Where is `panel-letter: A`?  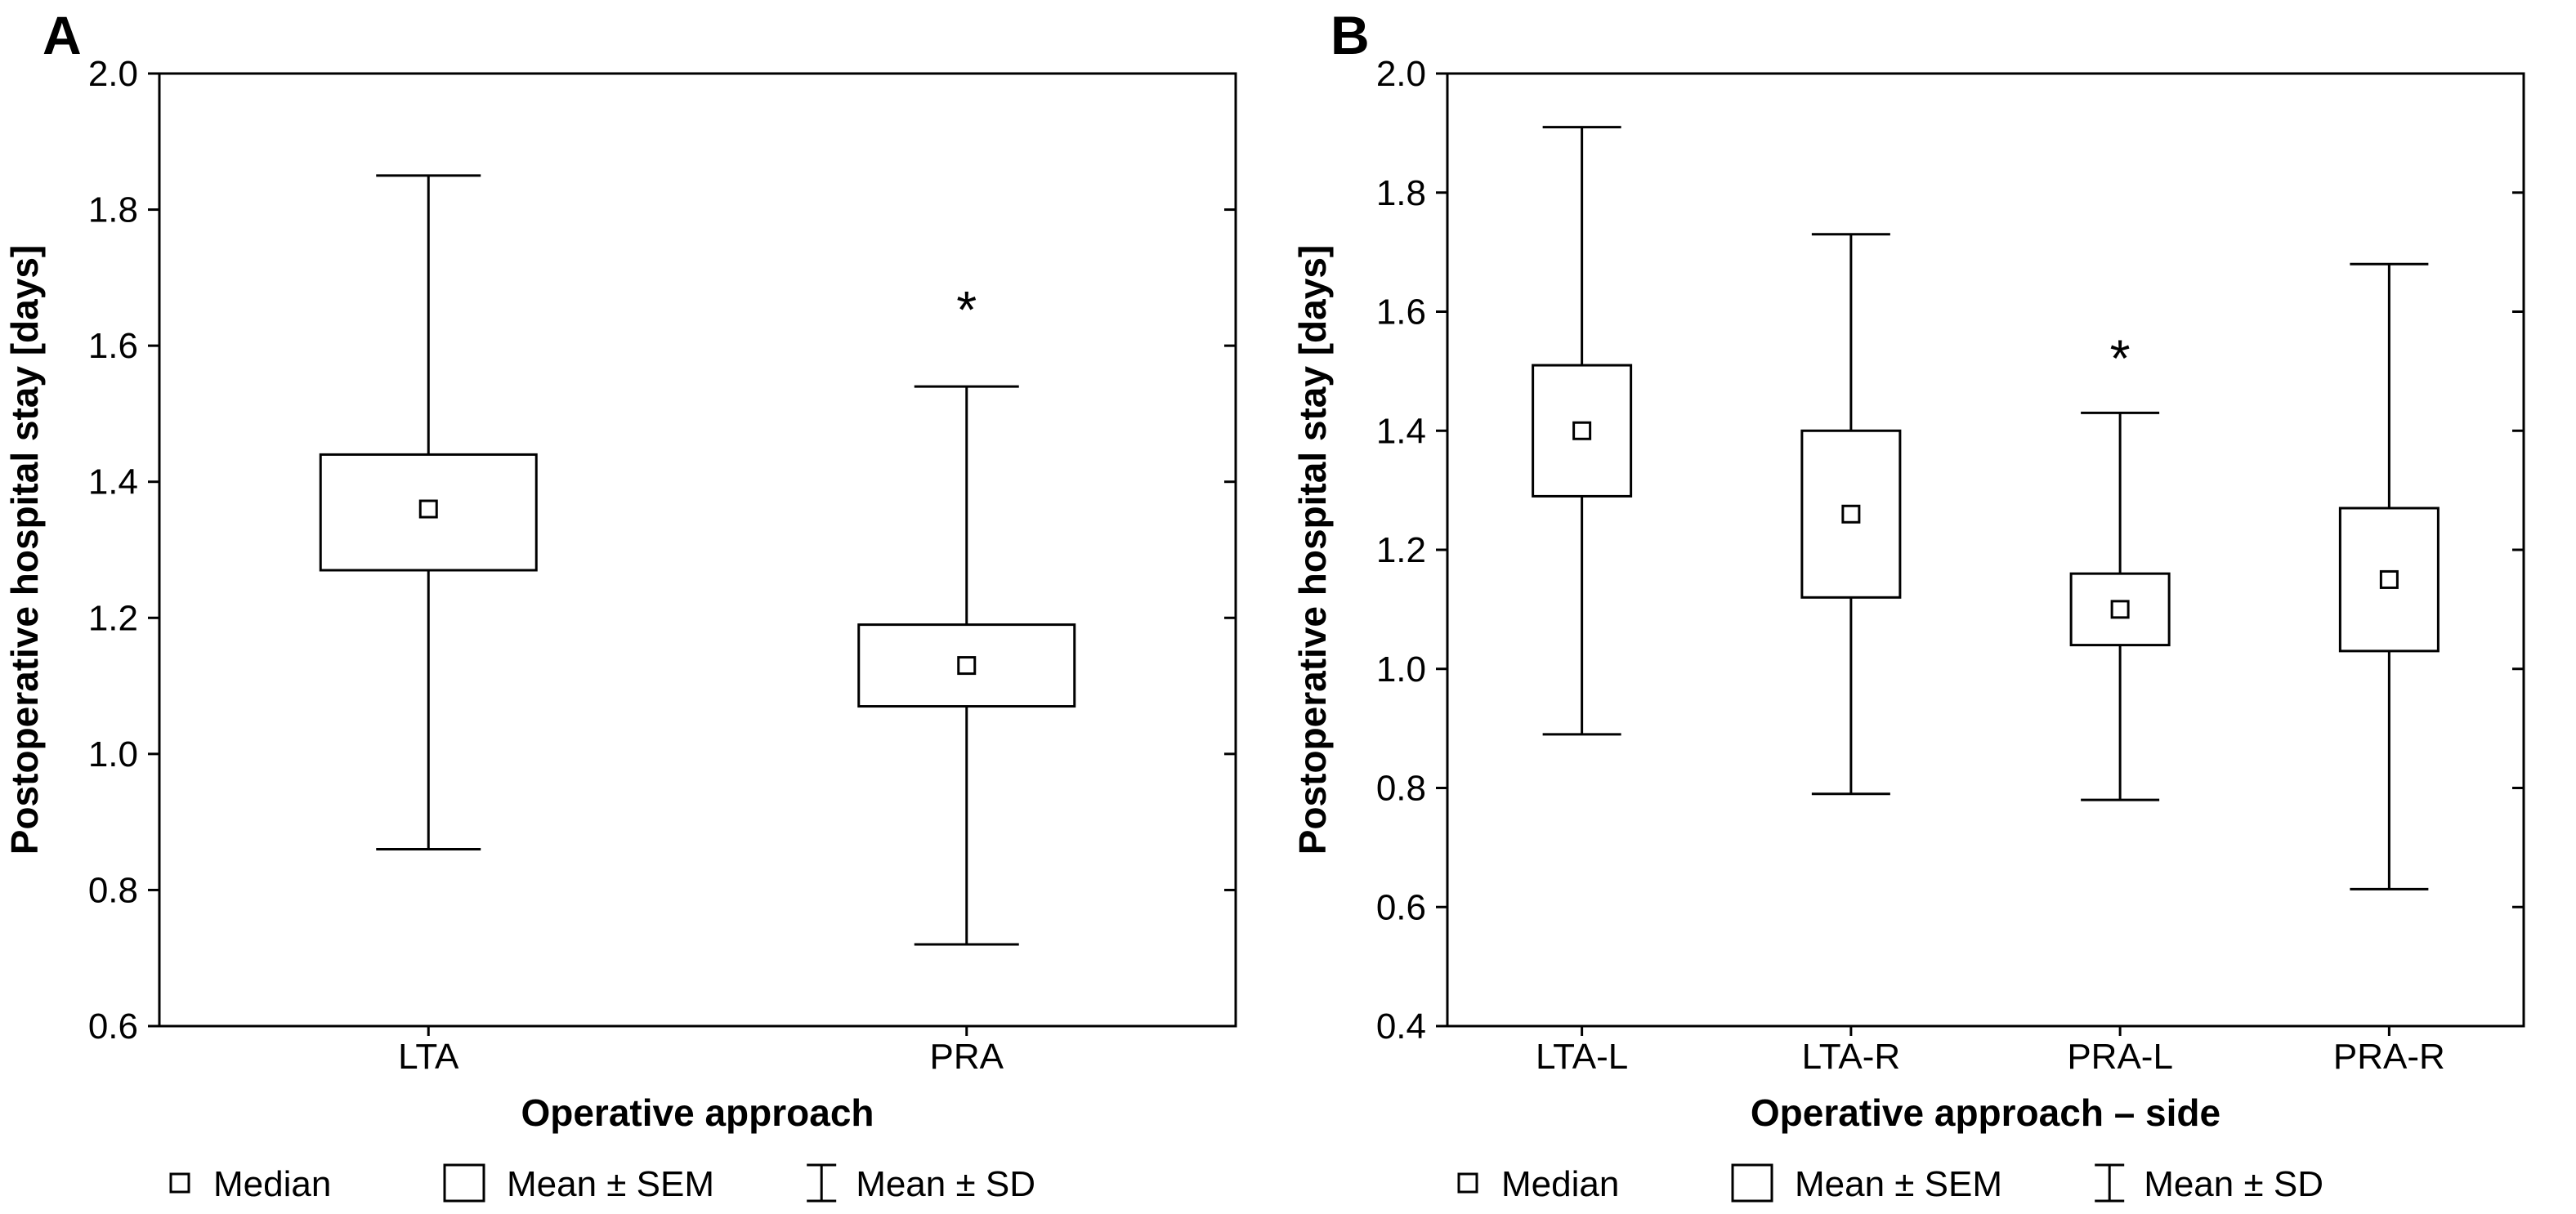
panel-letter: A is located at coordinates (62, 35).